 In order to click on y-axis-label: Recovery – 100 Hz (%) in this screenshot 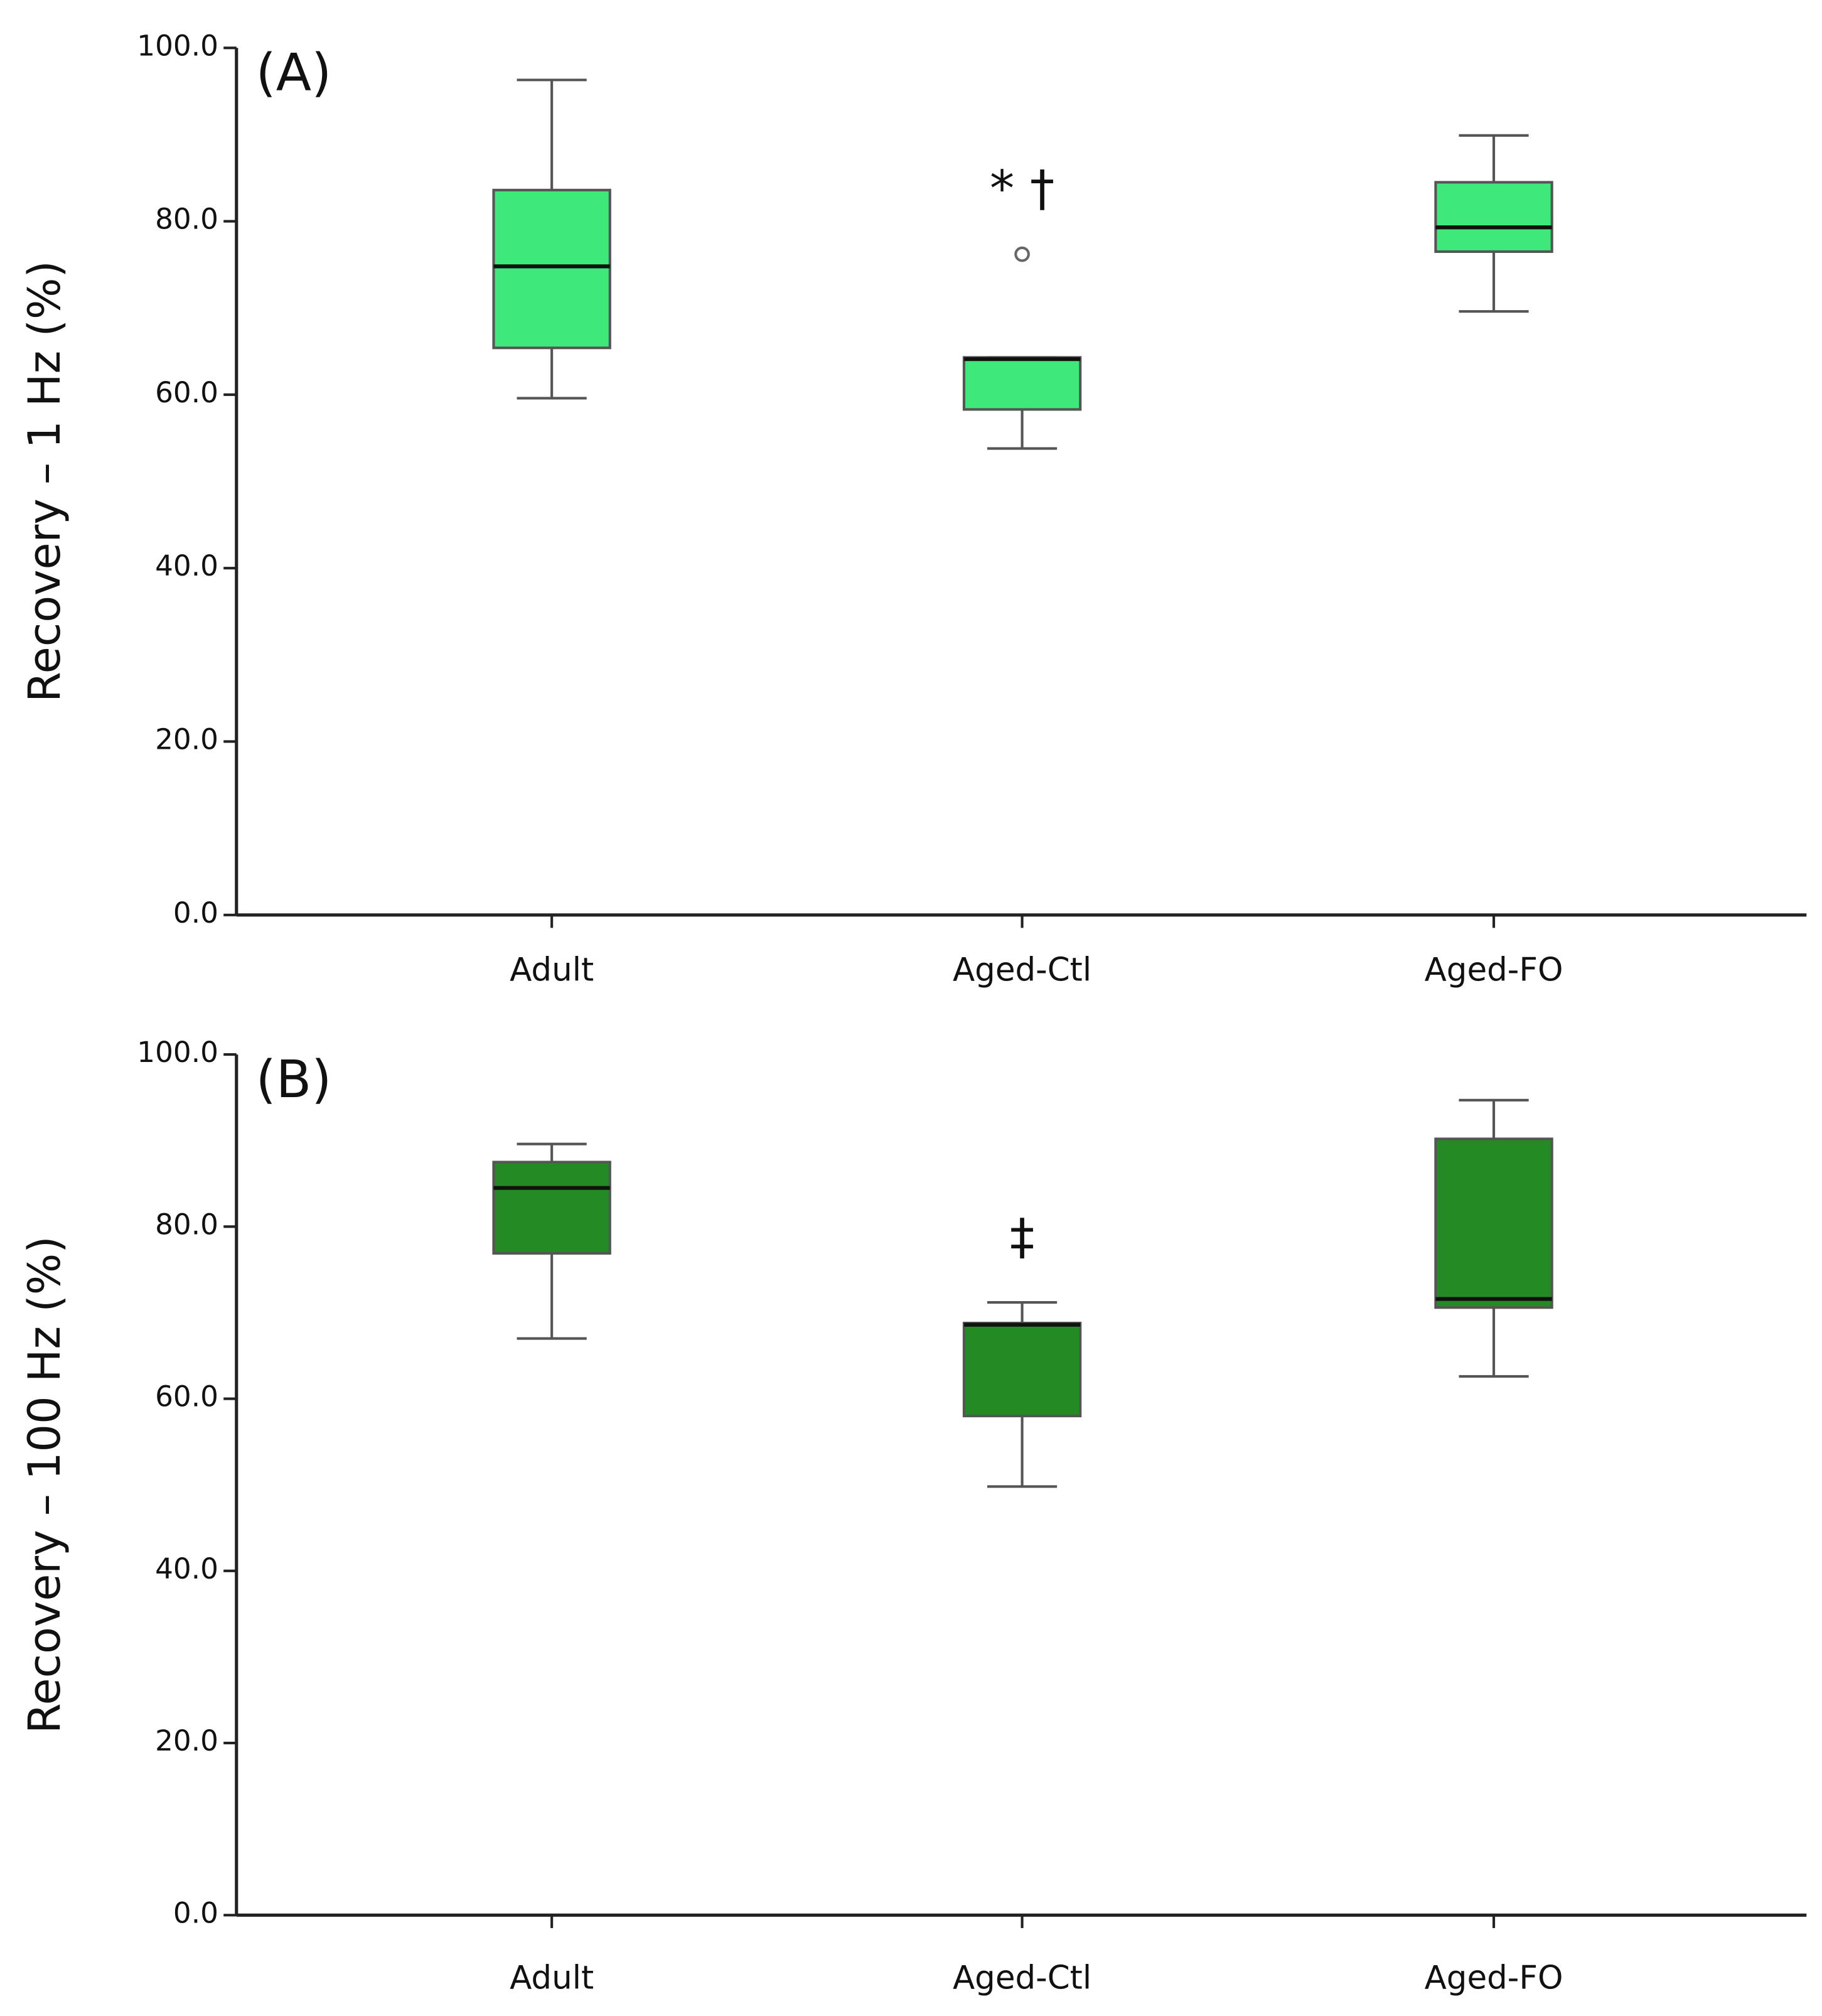, I will do `click(44, 1485)`.